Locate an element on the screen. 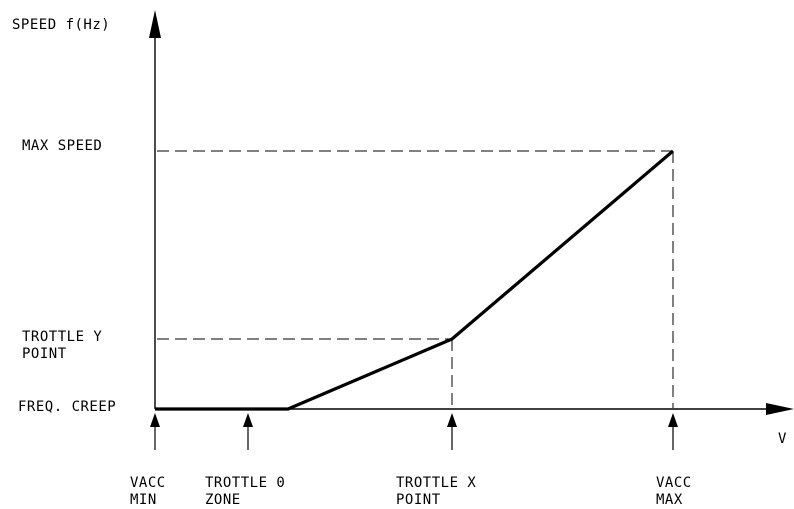 The image size is (794, 509). y-label-freq-creep: FREQ. CREEP is located at coordinates (67, 407).